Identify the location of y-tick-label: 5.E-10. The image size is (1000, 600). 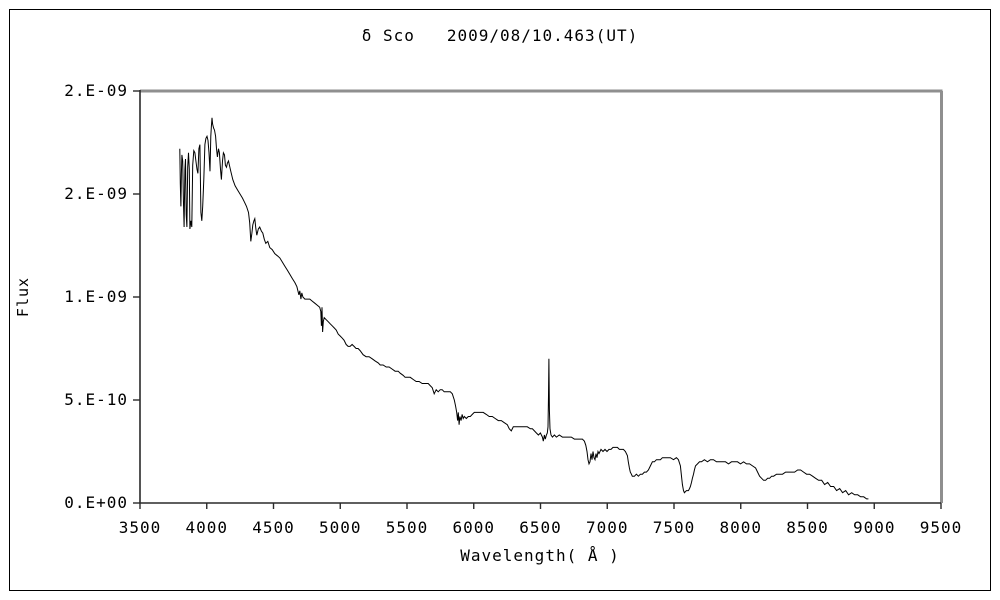
(96, 399).